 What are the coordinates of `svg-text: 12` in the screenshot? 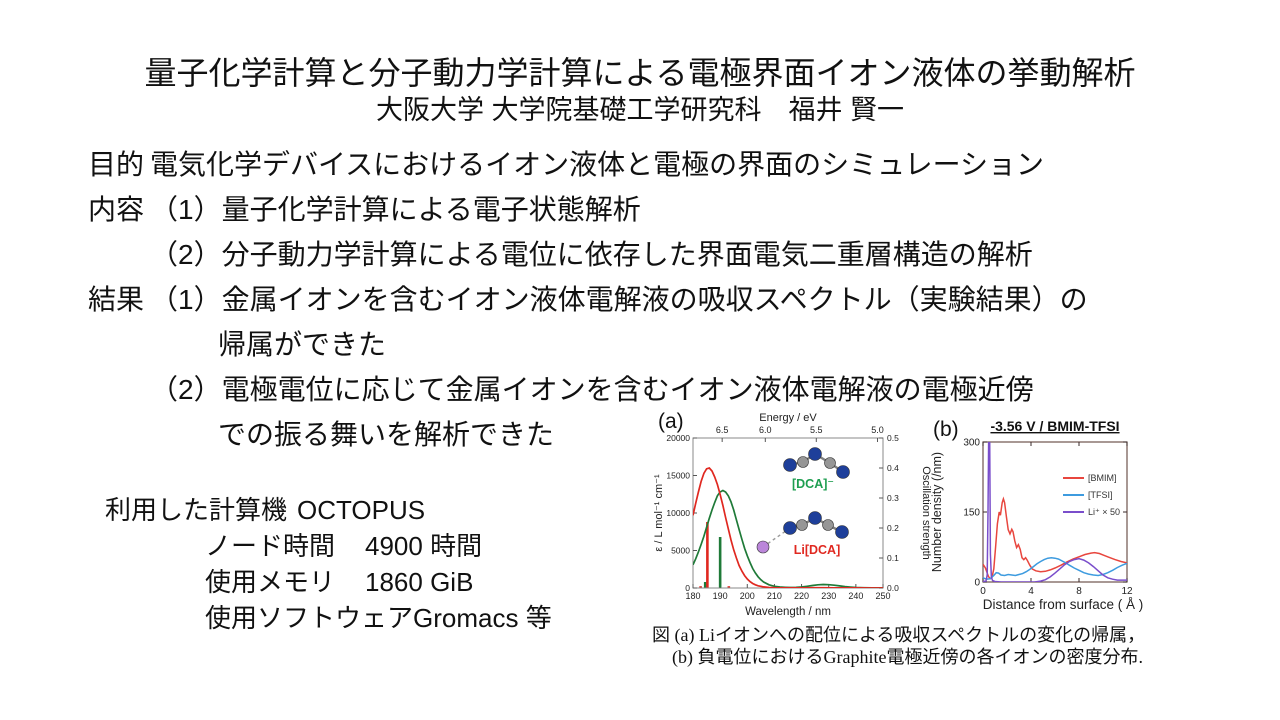 It's located at (1127, 591).